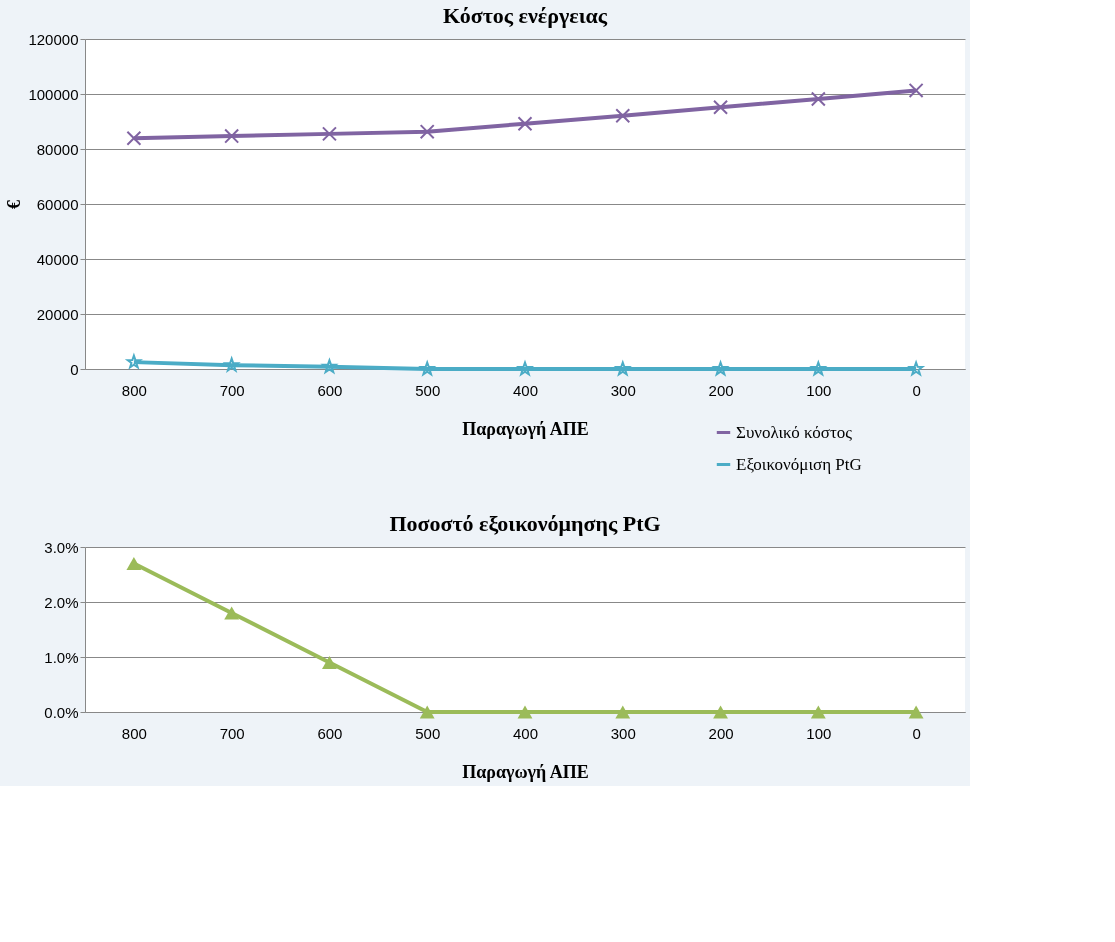 The height and width of the screenshot is (942, 1115). What do you see at coordinates (53, 94) in the screenshot?
I see `y-tick-label: 100000` at bounding box center [53, 94].